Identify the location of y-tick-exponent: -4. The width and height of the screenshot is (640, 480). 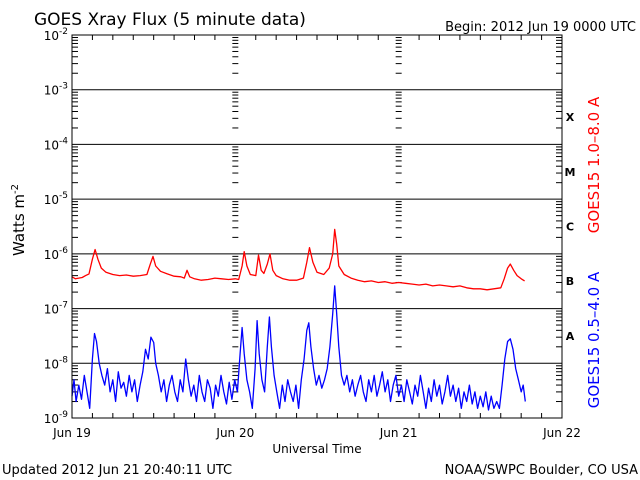
(63, 141).